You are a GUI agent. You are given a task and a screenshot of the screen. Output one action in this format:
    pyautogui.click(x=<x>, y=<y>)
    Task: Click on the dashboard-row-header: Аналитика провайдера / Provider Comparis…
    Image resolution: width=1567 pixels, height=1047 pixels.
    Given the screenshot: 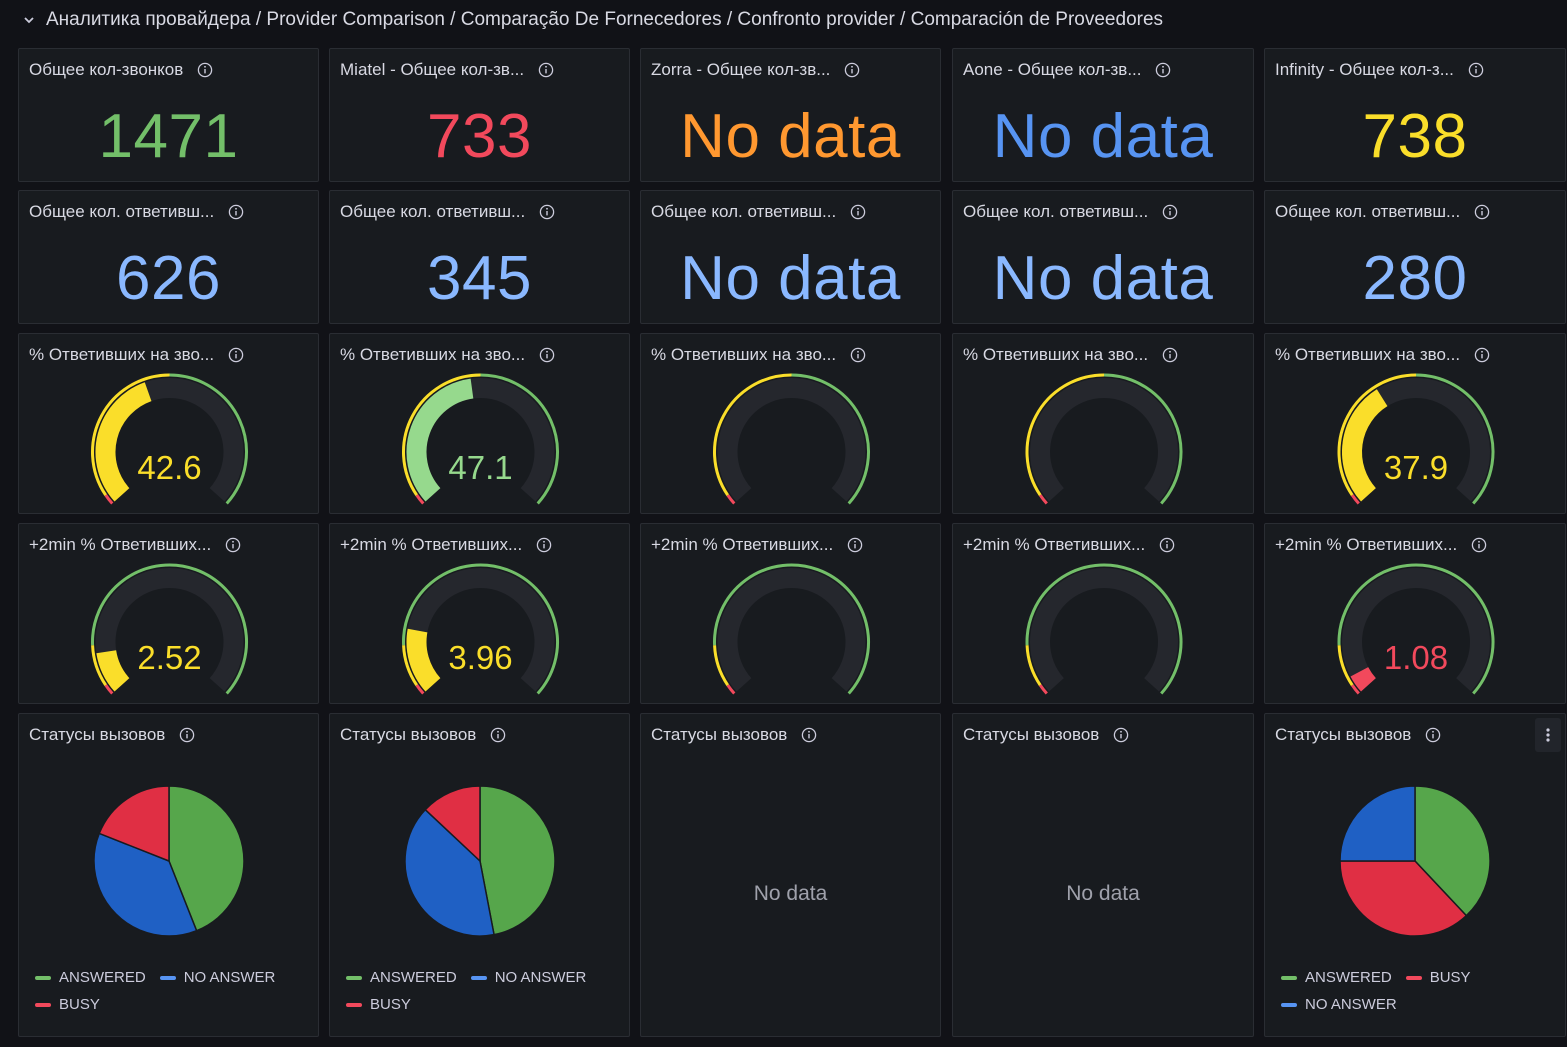 What is the action you would take?
    pyautogui.click(x=592, y=20)
    